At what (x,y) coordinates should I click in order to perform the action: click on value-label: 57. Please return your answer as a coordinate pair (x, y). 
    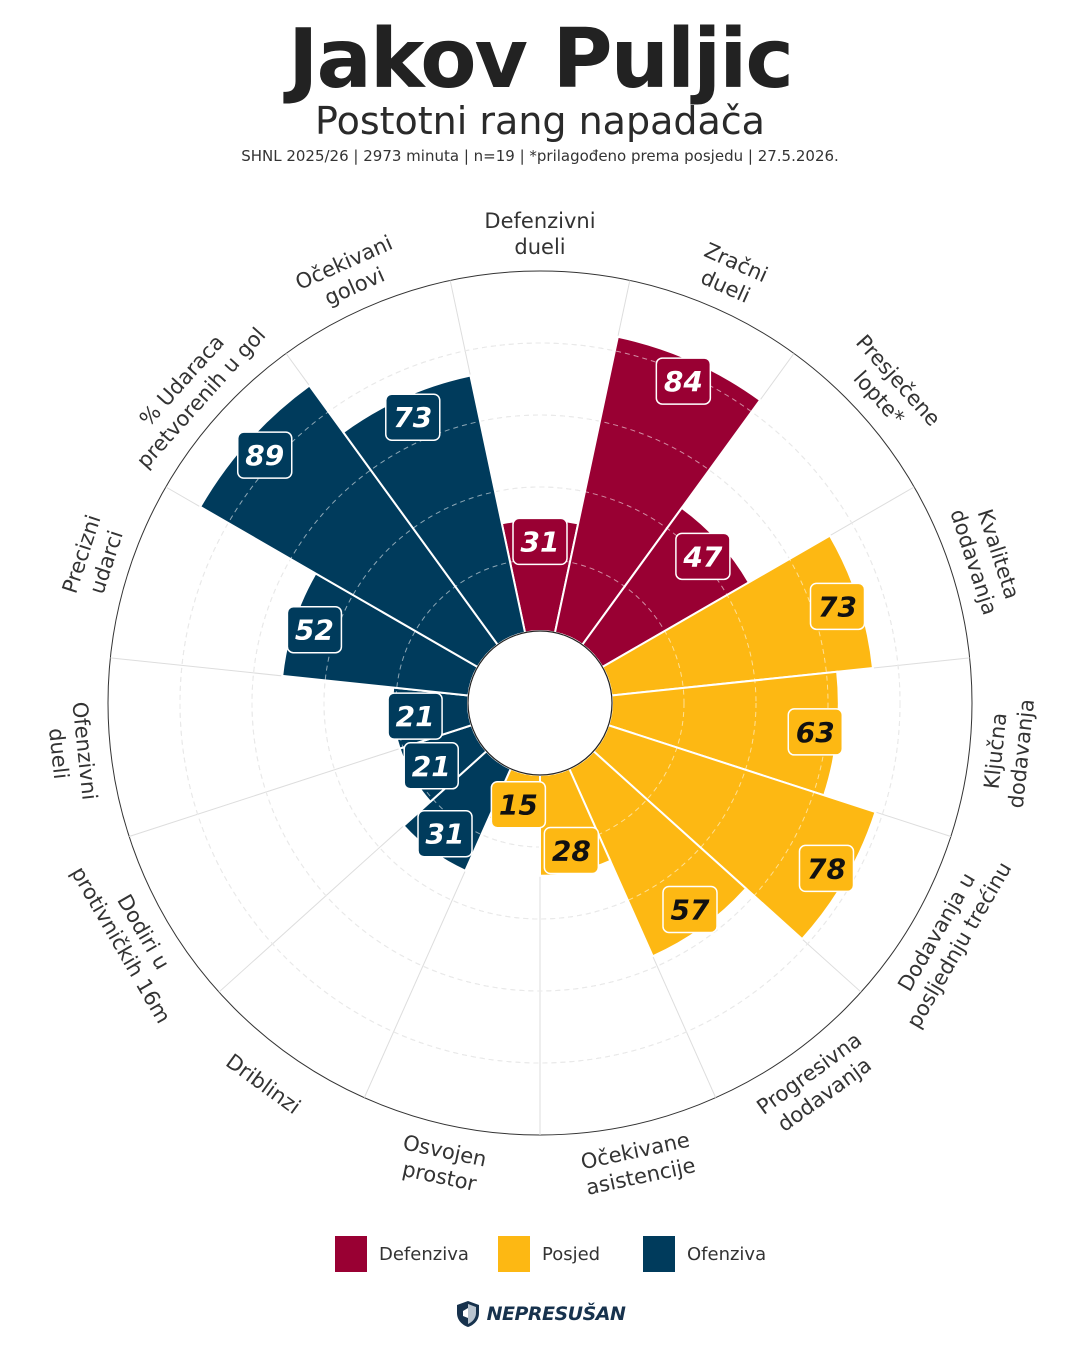
    Looking at the image, I should click on (690, 909).